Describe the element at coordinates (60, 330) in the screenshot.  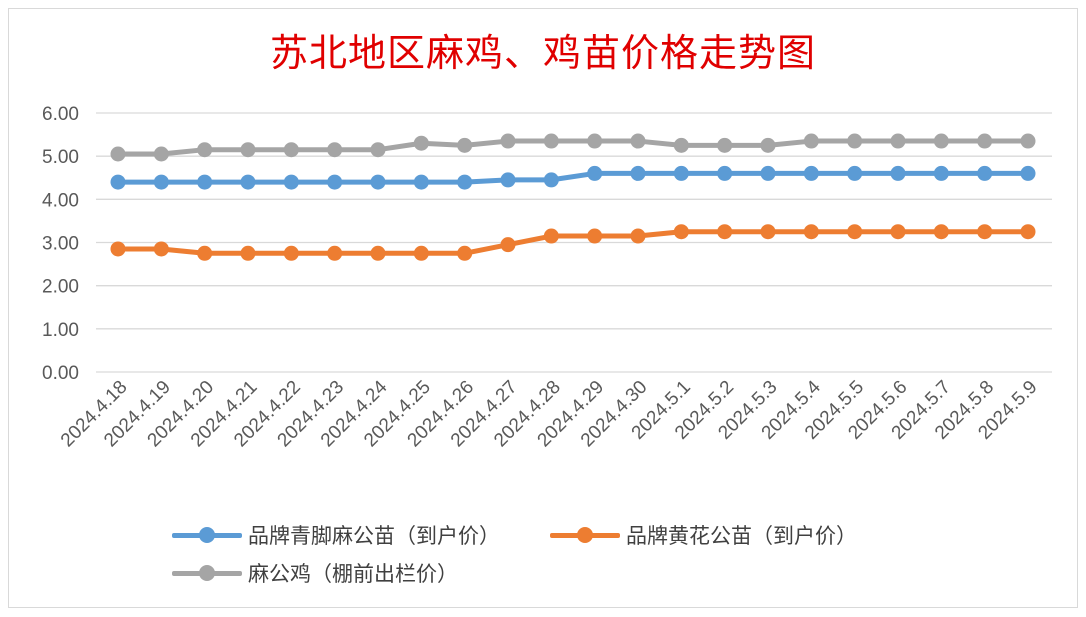
I see `y-tick-label: 1.00` at that location.